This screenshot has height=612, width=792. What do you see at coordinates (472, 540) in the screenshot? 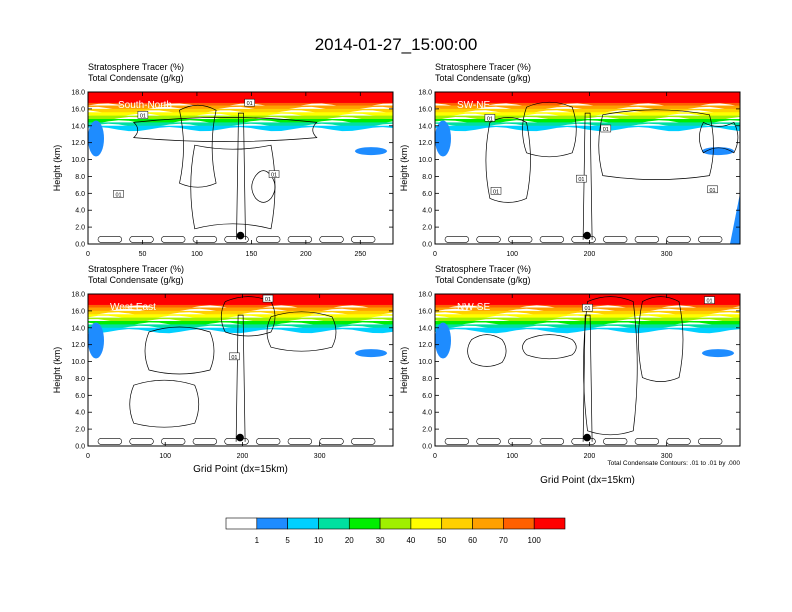
I see `colorbar-label: 60` at bounding box center [472, 540].